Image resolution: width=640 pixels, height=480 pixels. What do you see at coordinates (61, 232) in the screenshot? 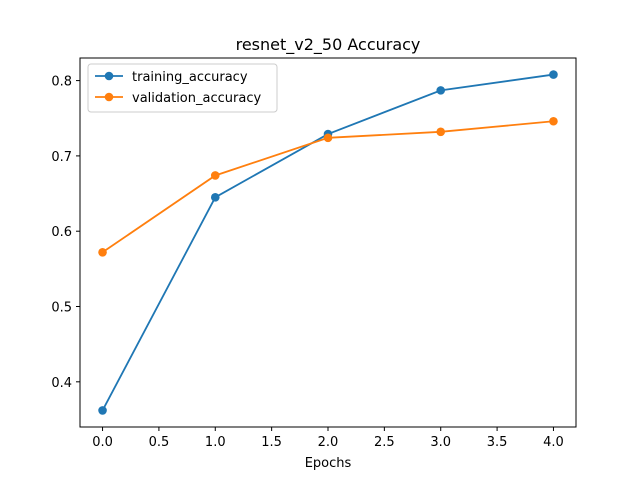
I see `y-tick-label: 0.6` at bounding box center [61, 232].